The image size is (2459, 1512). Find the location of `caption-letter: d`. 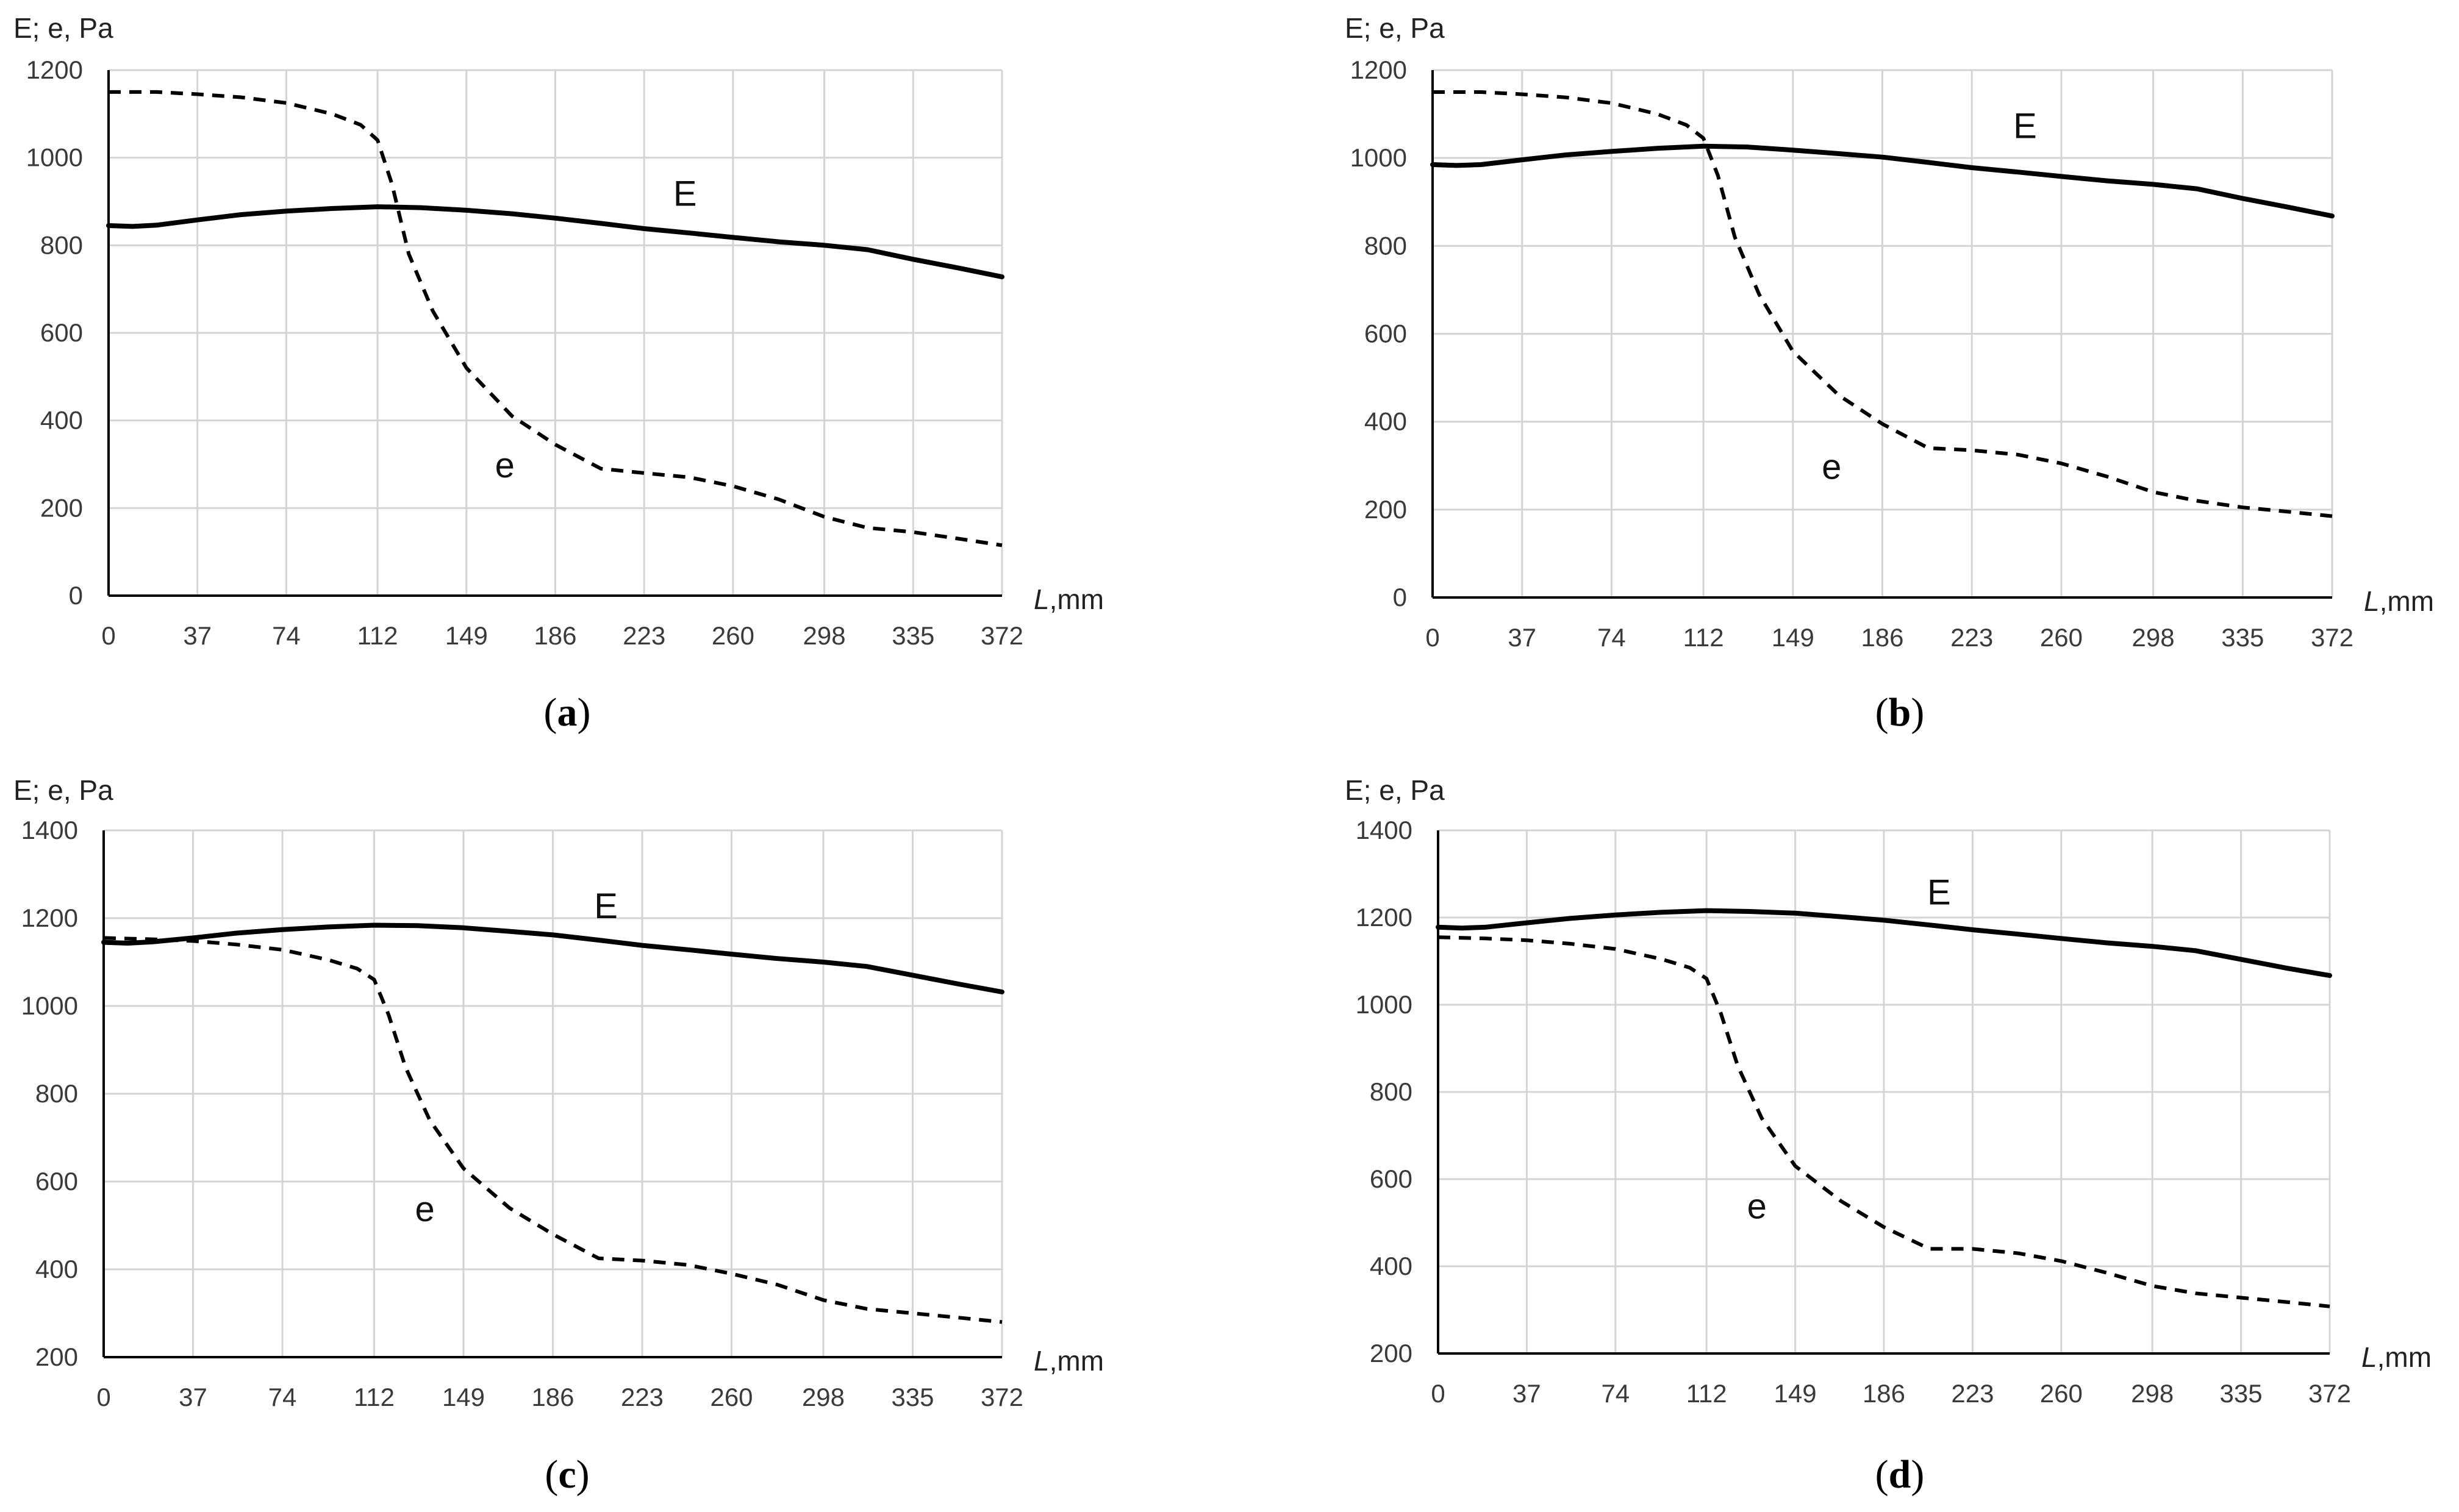

caption-letter: d is located at coordinates (1900, 1474).